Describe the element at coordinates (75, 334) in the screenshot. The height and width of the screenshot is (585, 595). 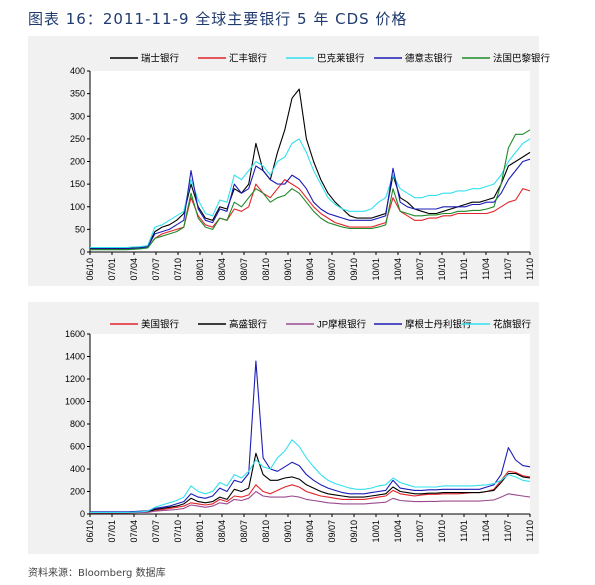
I see `y-tick-label: 1600` at that location.